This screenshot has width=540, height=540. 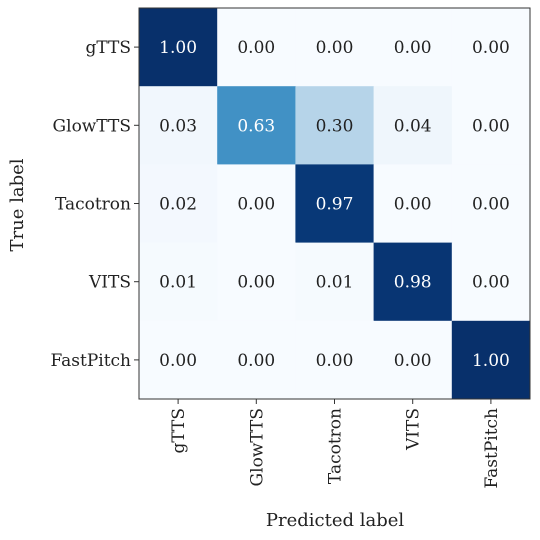 I want to click on y-tick-label: Tacotron, so click(x=93, y=205).